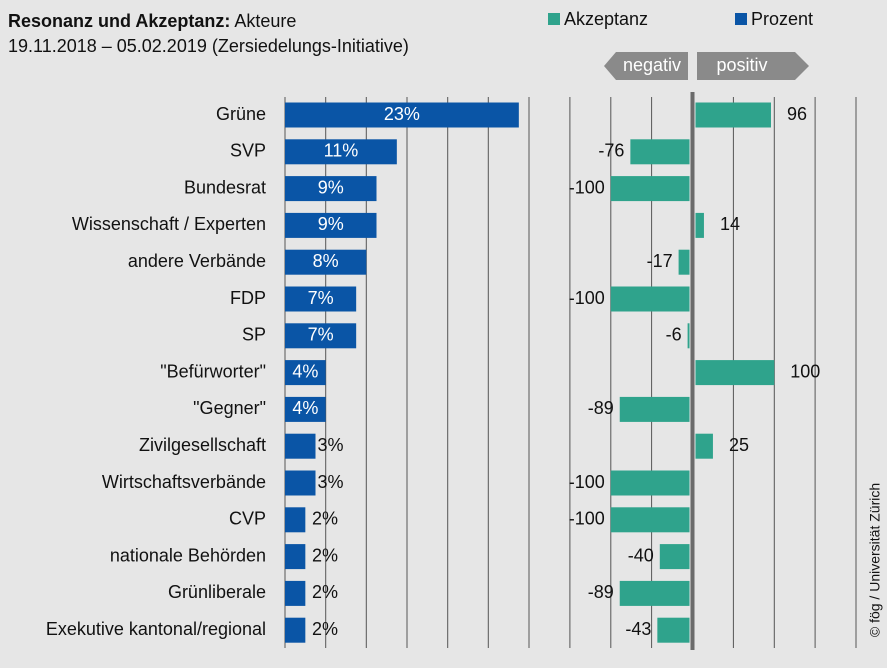  I want to click on category-label: nationale Behörden, so click(188, 555).